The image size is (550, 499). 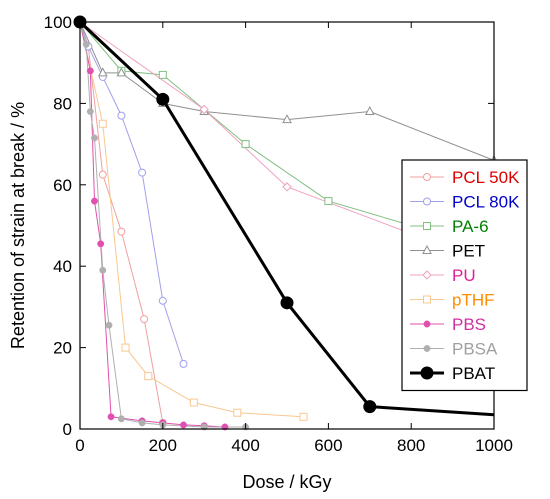 What do you see at coordinates (469, 324) in the screenshot?
I see `legend-label-pbs: PBS` at bounding box center [469, 324].